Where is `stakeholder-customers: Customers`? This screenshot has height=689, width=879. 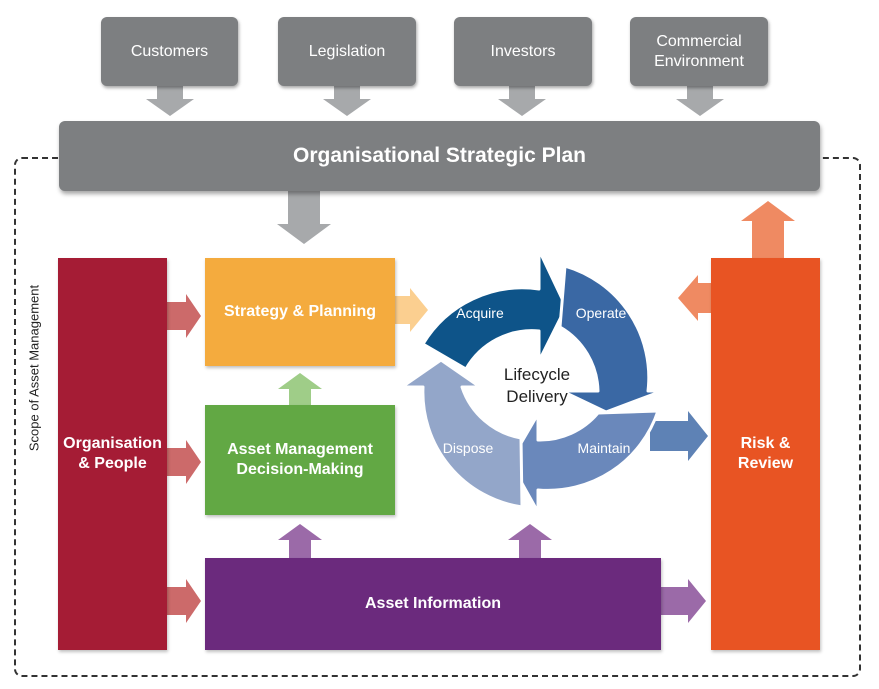
stakeholder-customers: Customers is located at coordinates (169, 51).